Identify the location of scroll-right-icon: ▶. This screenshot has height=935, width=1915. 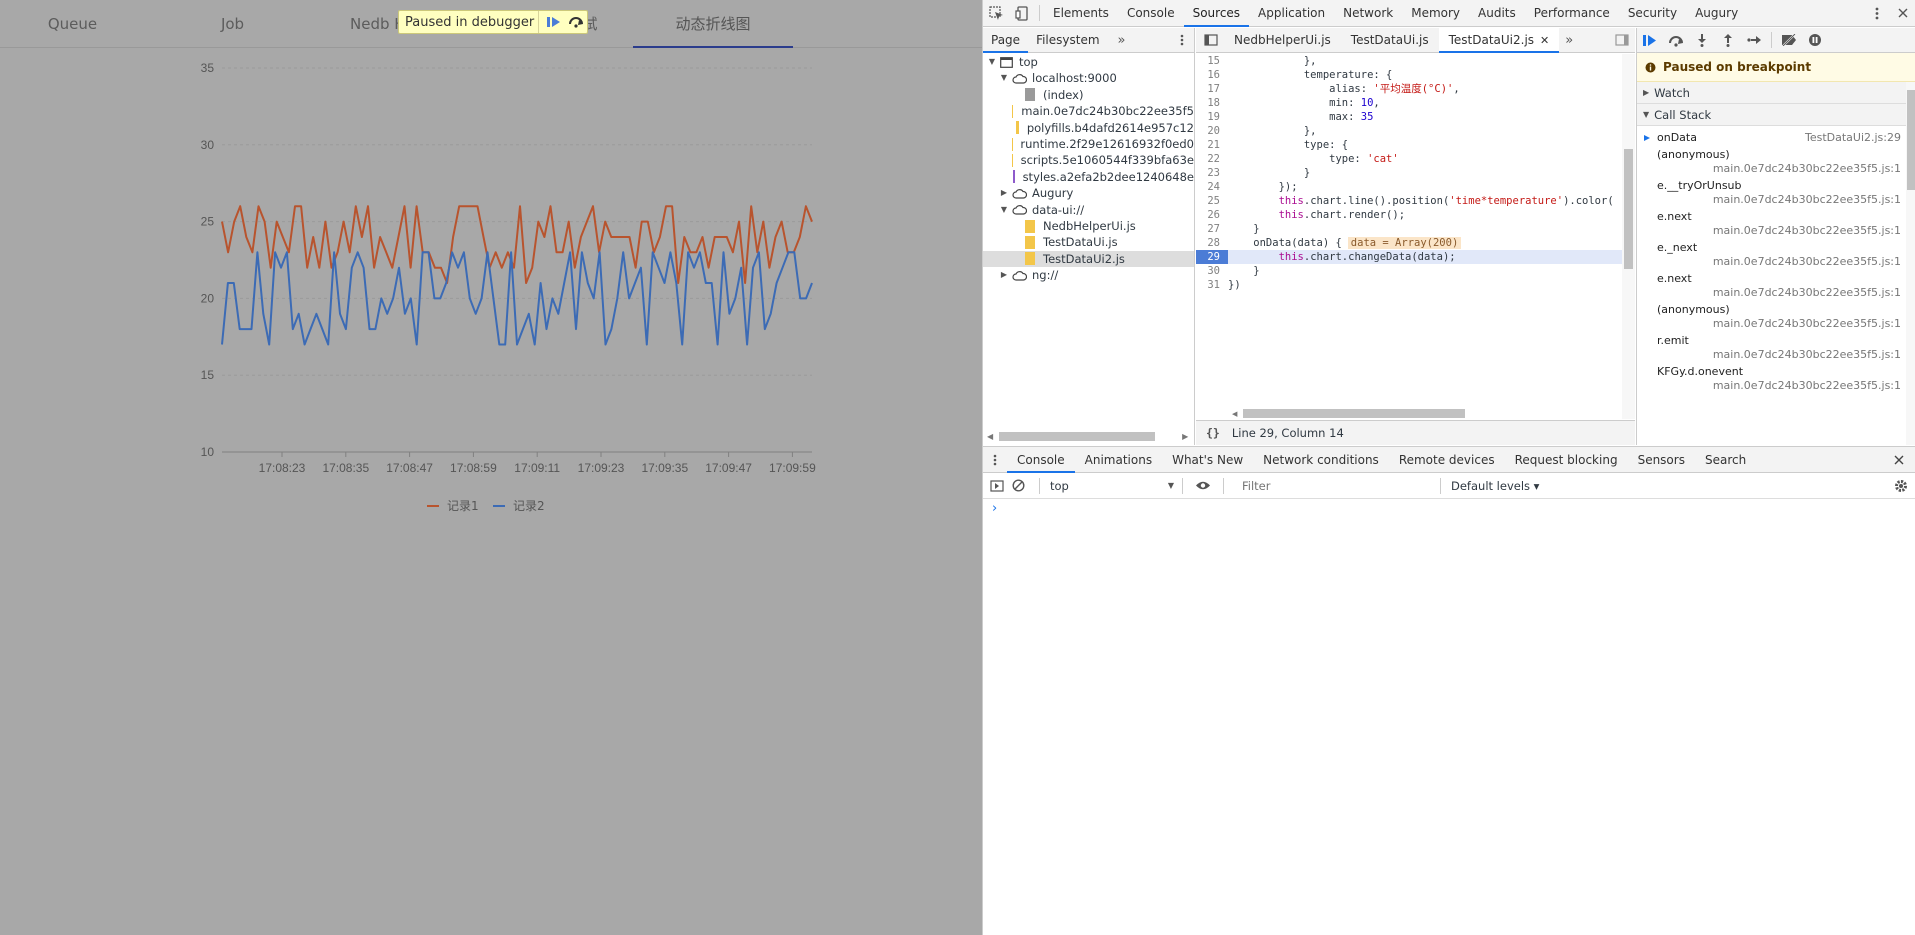
(1185, 436).